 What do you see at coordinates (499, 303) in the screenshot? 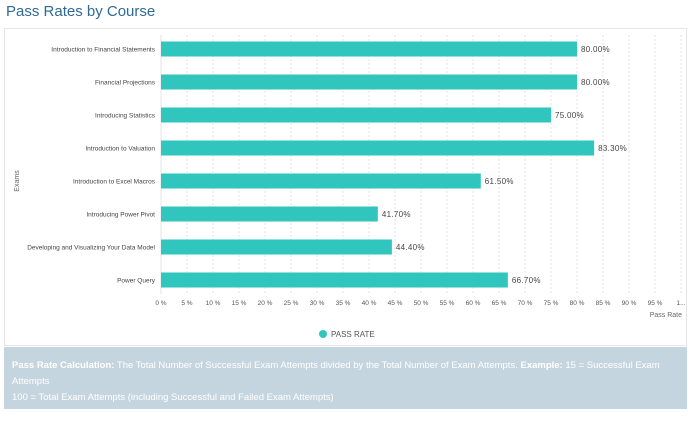
I see `x-tick-label: 65 %` at bounding box center [499, 303].